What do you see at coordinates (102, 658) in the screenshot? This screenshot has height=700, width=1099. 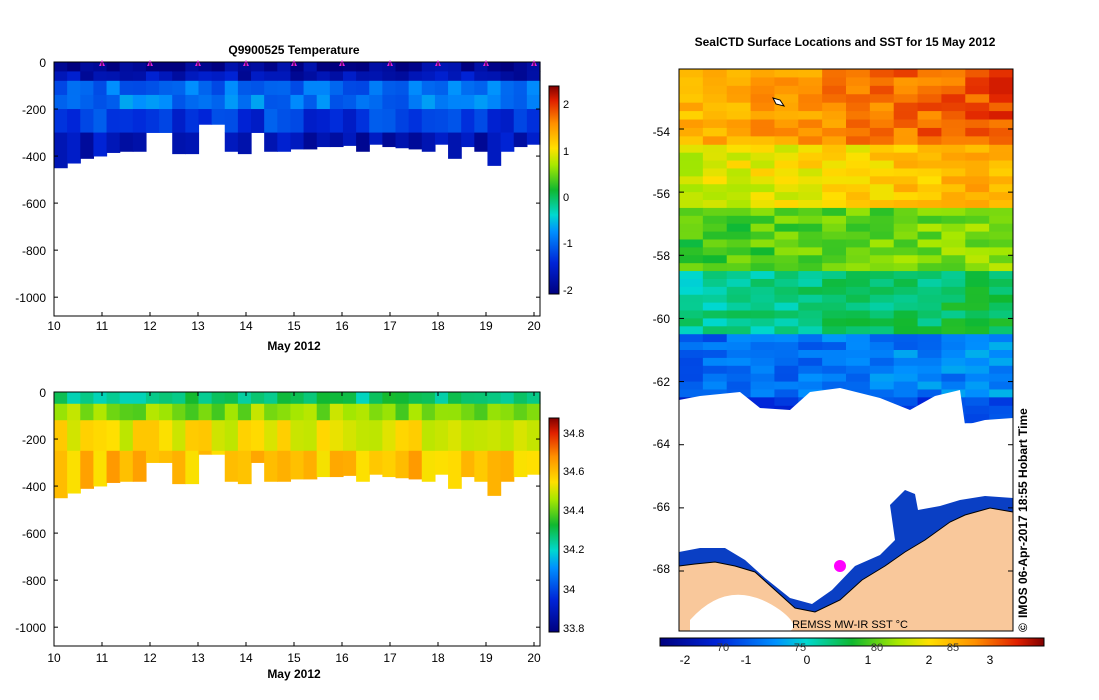 I see `x-tick-label: 11` at bounding box center [102, 658].